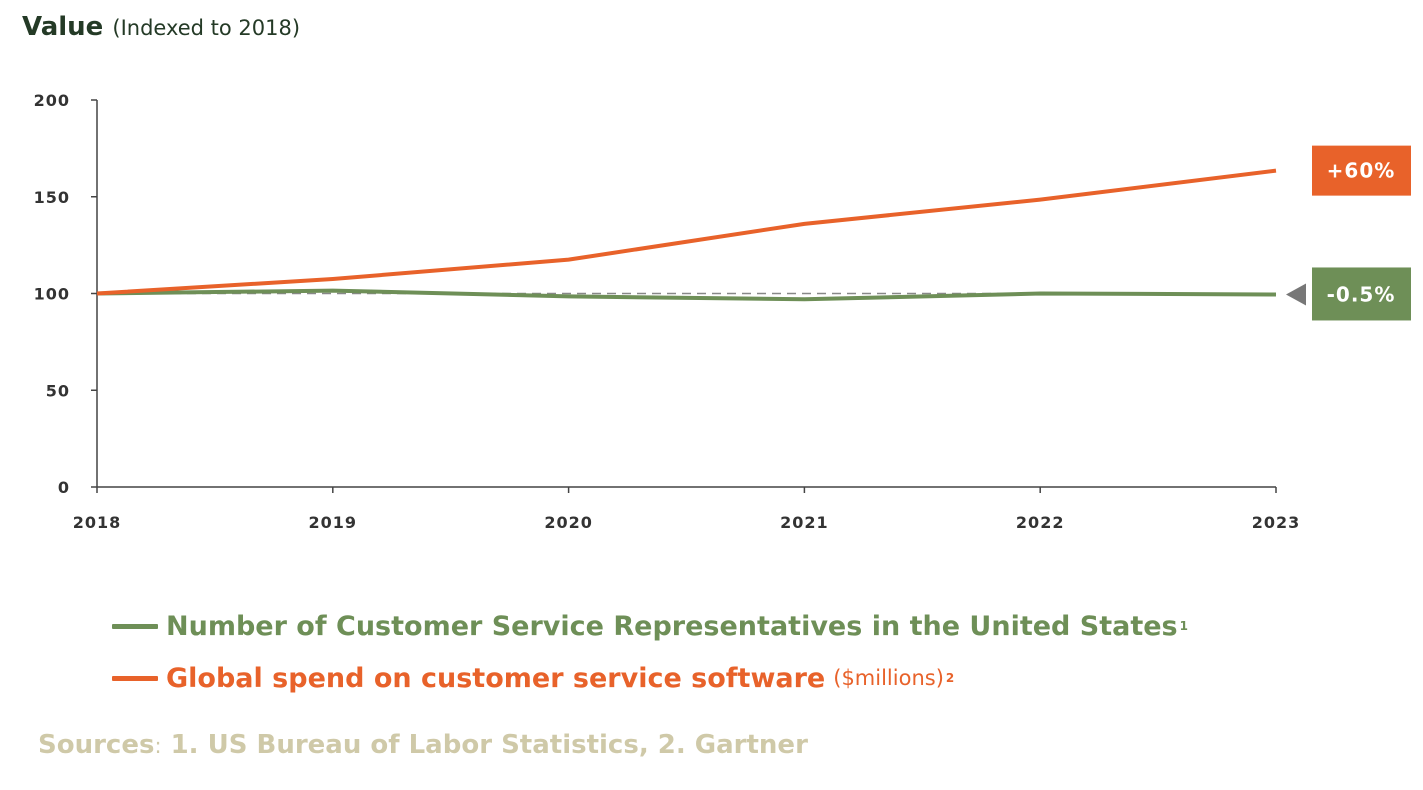  I want to click on x-tick-label: 2020, so click(568, 522).